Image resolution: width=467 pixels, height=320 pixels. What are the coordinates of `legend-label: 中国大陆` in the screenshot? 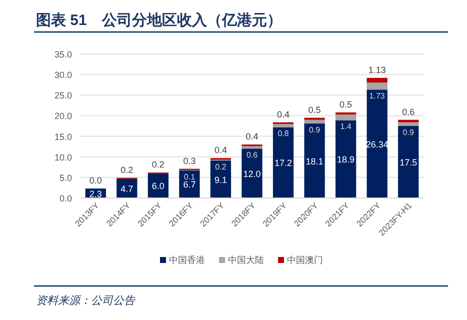 It's located at (246, 260).